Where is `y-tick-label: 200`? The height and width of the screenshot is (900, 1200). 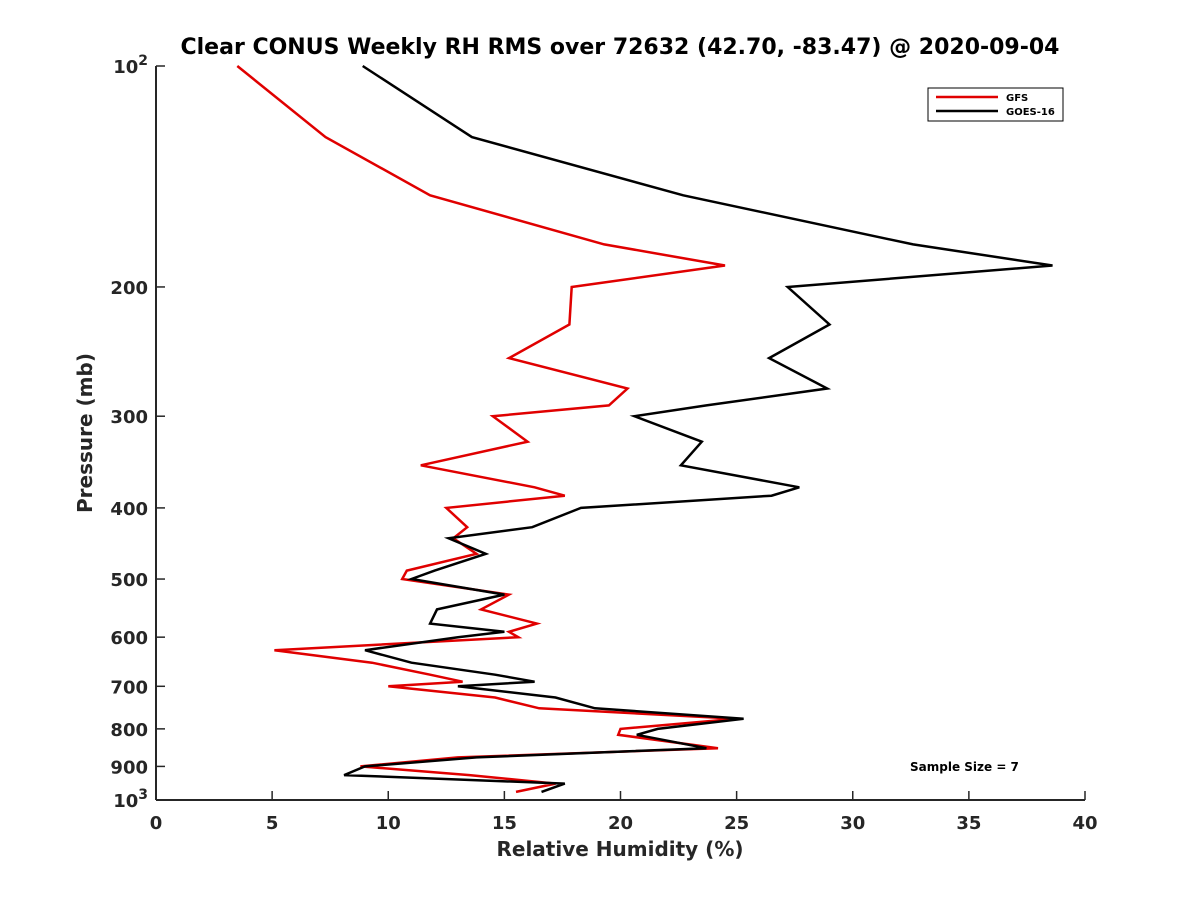 y-tick-label: 200 is located at coordinates (129, 288).